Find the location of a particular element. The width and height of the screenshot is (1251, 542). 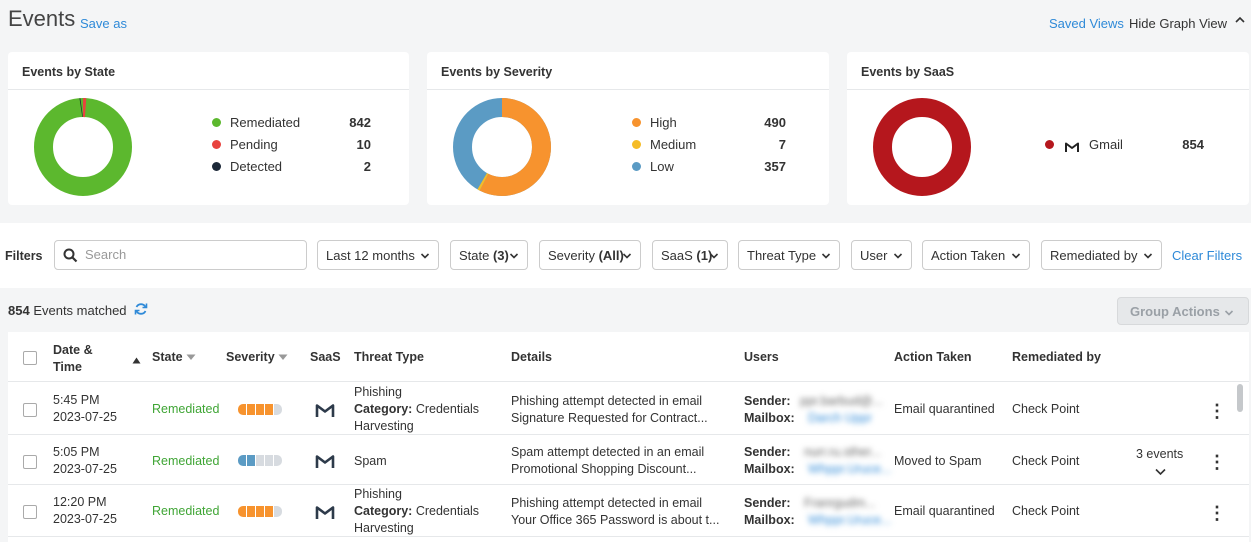

date-range-dropdown: Last 12 months is located at coordinates (378, 255).